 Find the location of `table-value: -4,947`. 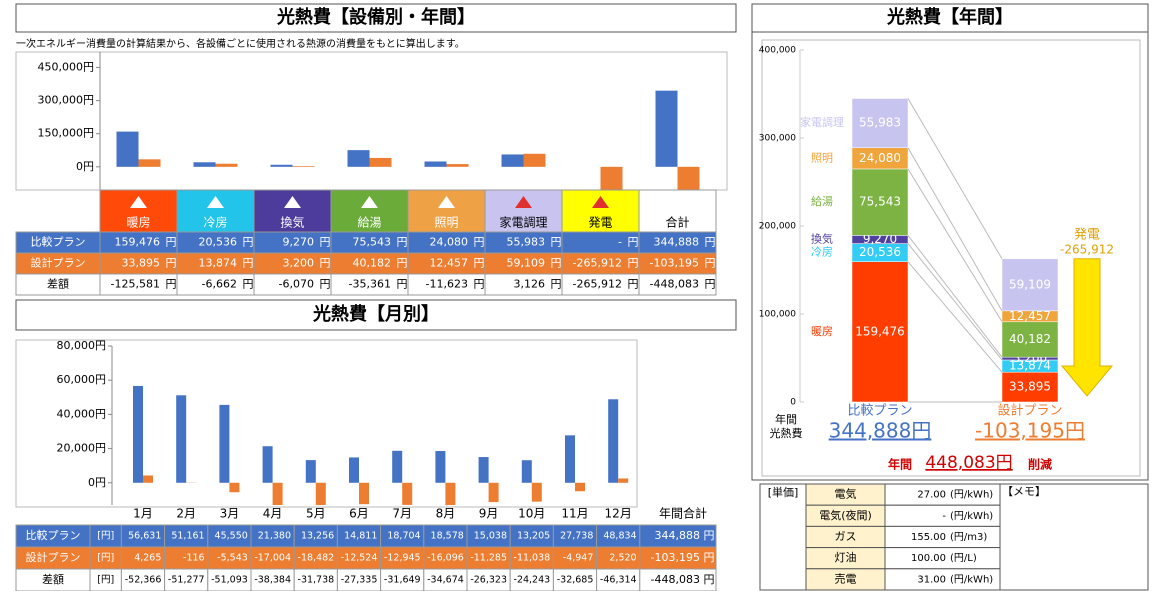

table-value: -4,947 is located at coordinates (578, 558).